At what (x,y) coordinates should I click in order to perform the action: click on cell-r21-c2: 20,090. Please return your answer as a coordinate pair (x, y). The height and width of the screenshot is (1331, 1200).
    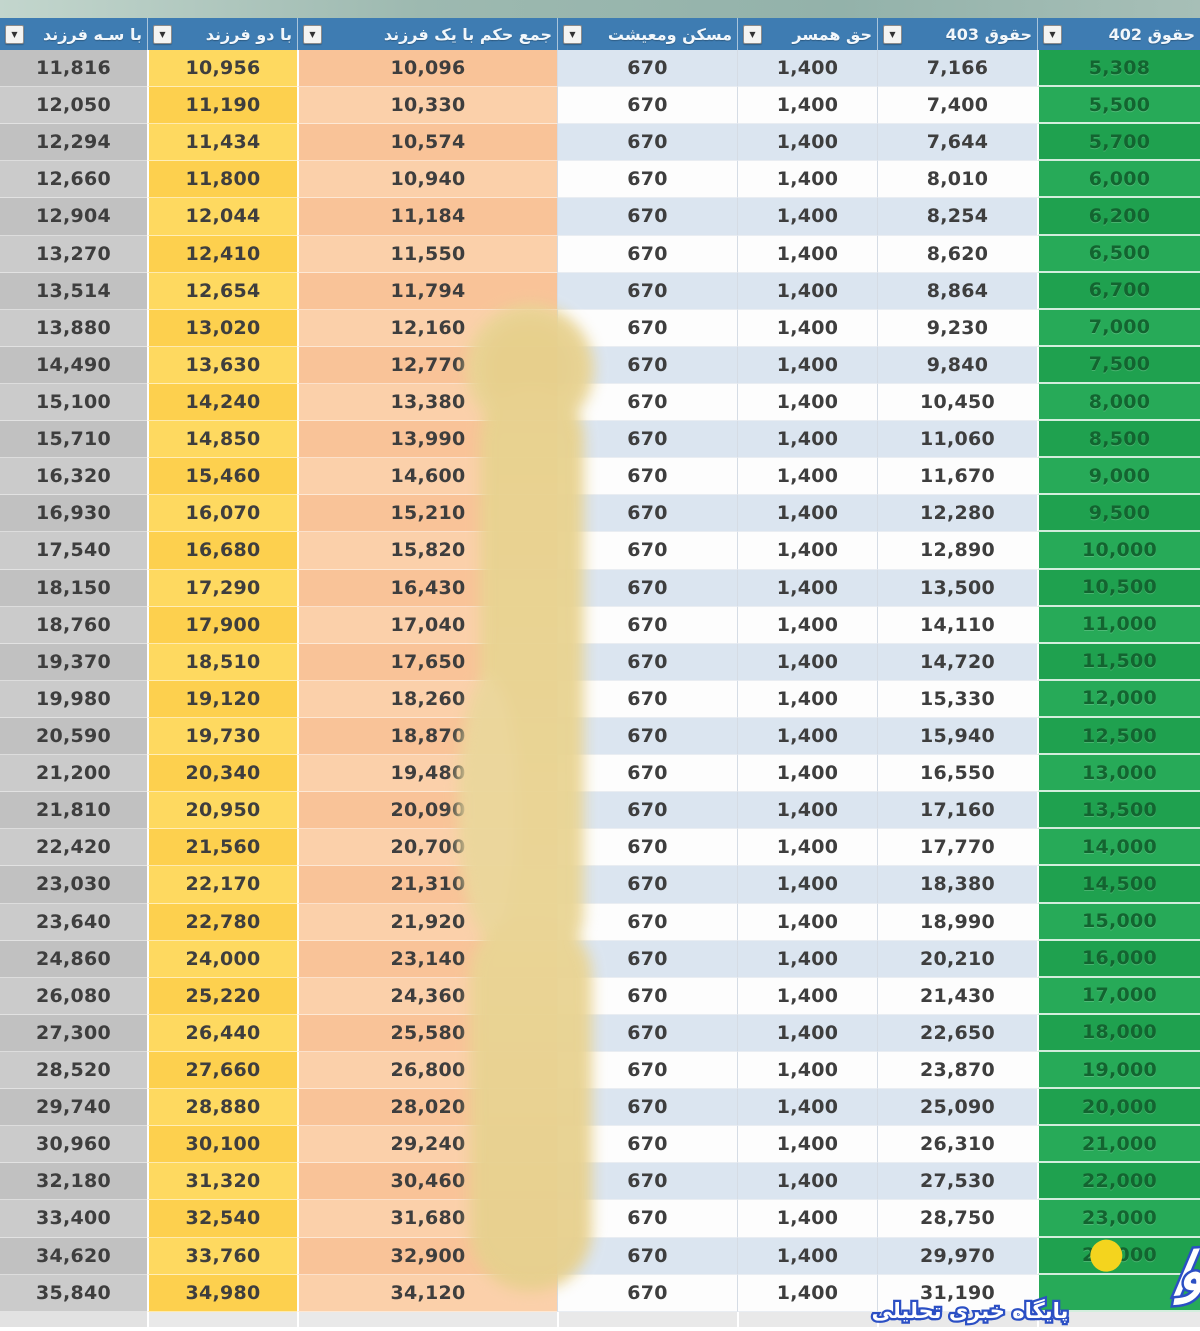
    Looking at the image, I should click on (427, 811).